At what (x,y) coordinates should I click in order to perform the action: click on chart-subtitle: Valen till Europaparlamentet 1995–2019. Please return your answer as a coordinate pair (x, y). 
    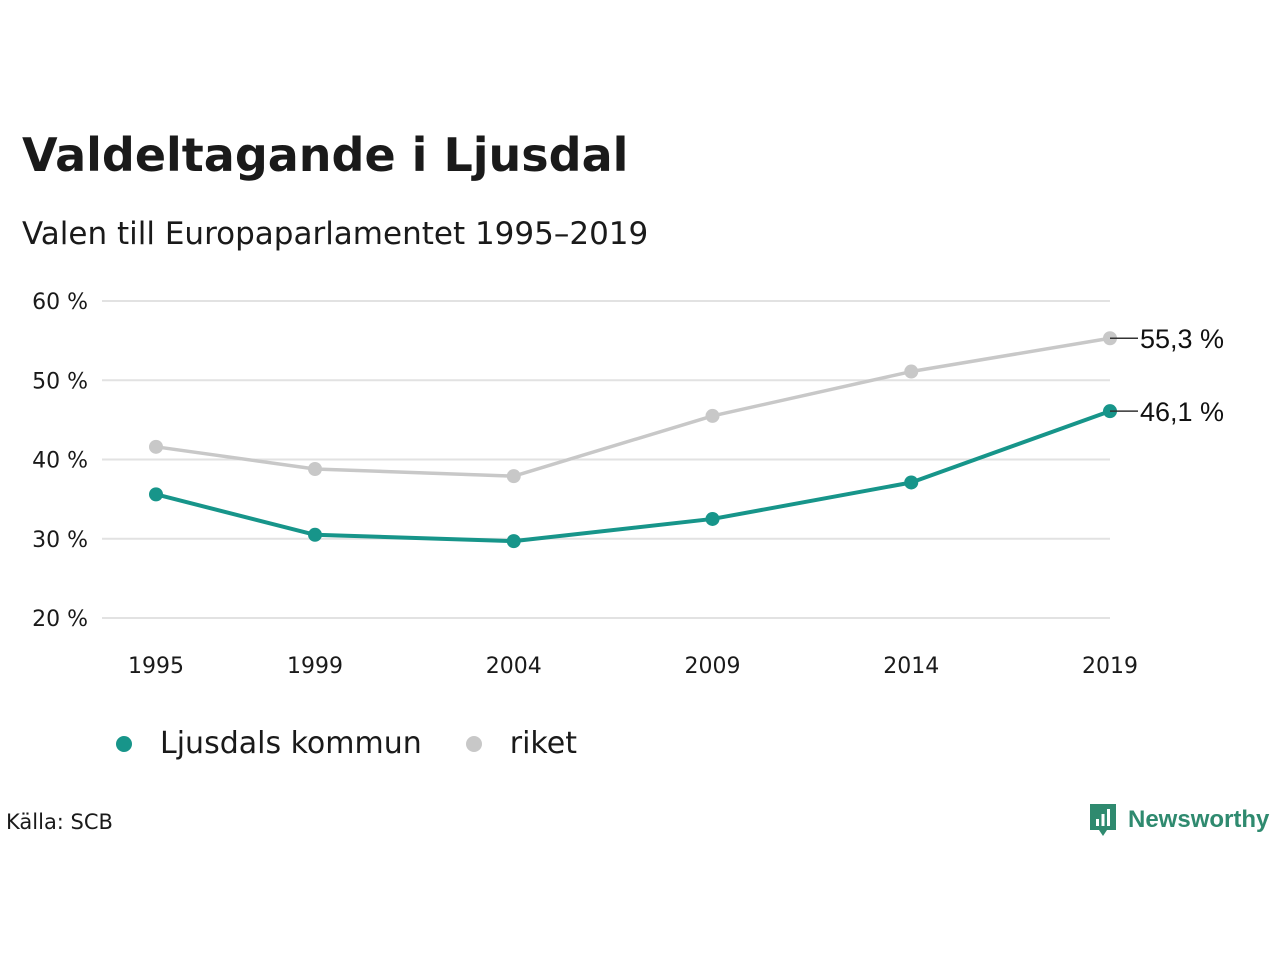
    Looking at the image, I should click on (335, 234).